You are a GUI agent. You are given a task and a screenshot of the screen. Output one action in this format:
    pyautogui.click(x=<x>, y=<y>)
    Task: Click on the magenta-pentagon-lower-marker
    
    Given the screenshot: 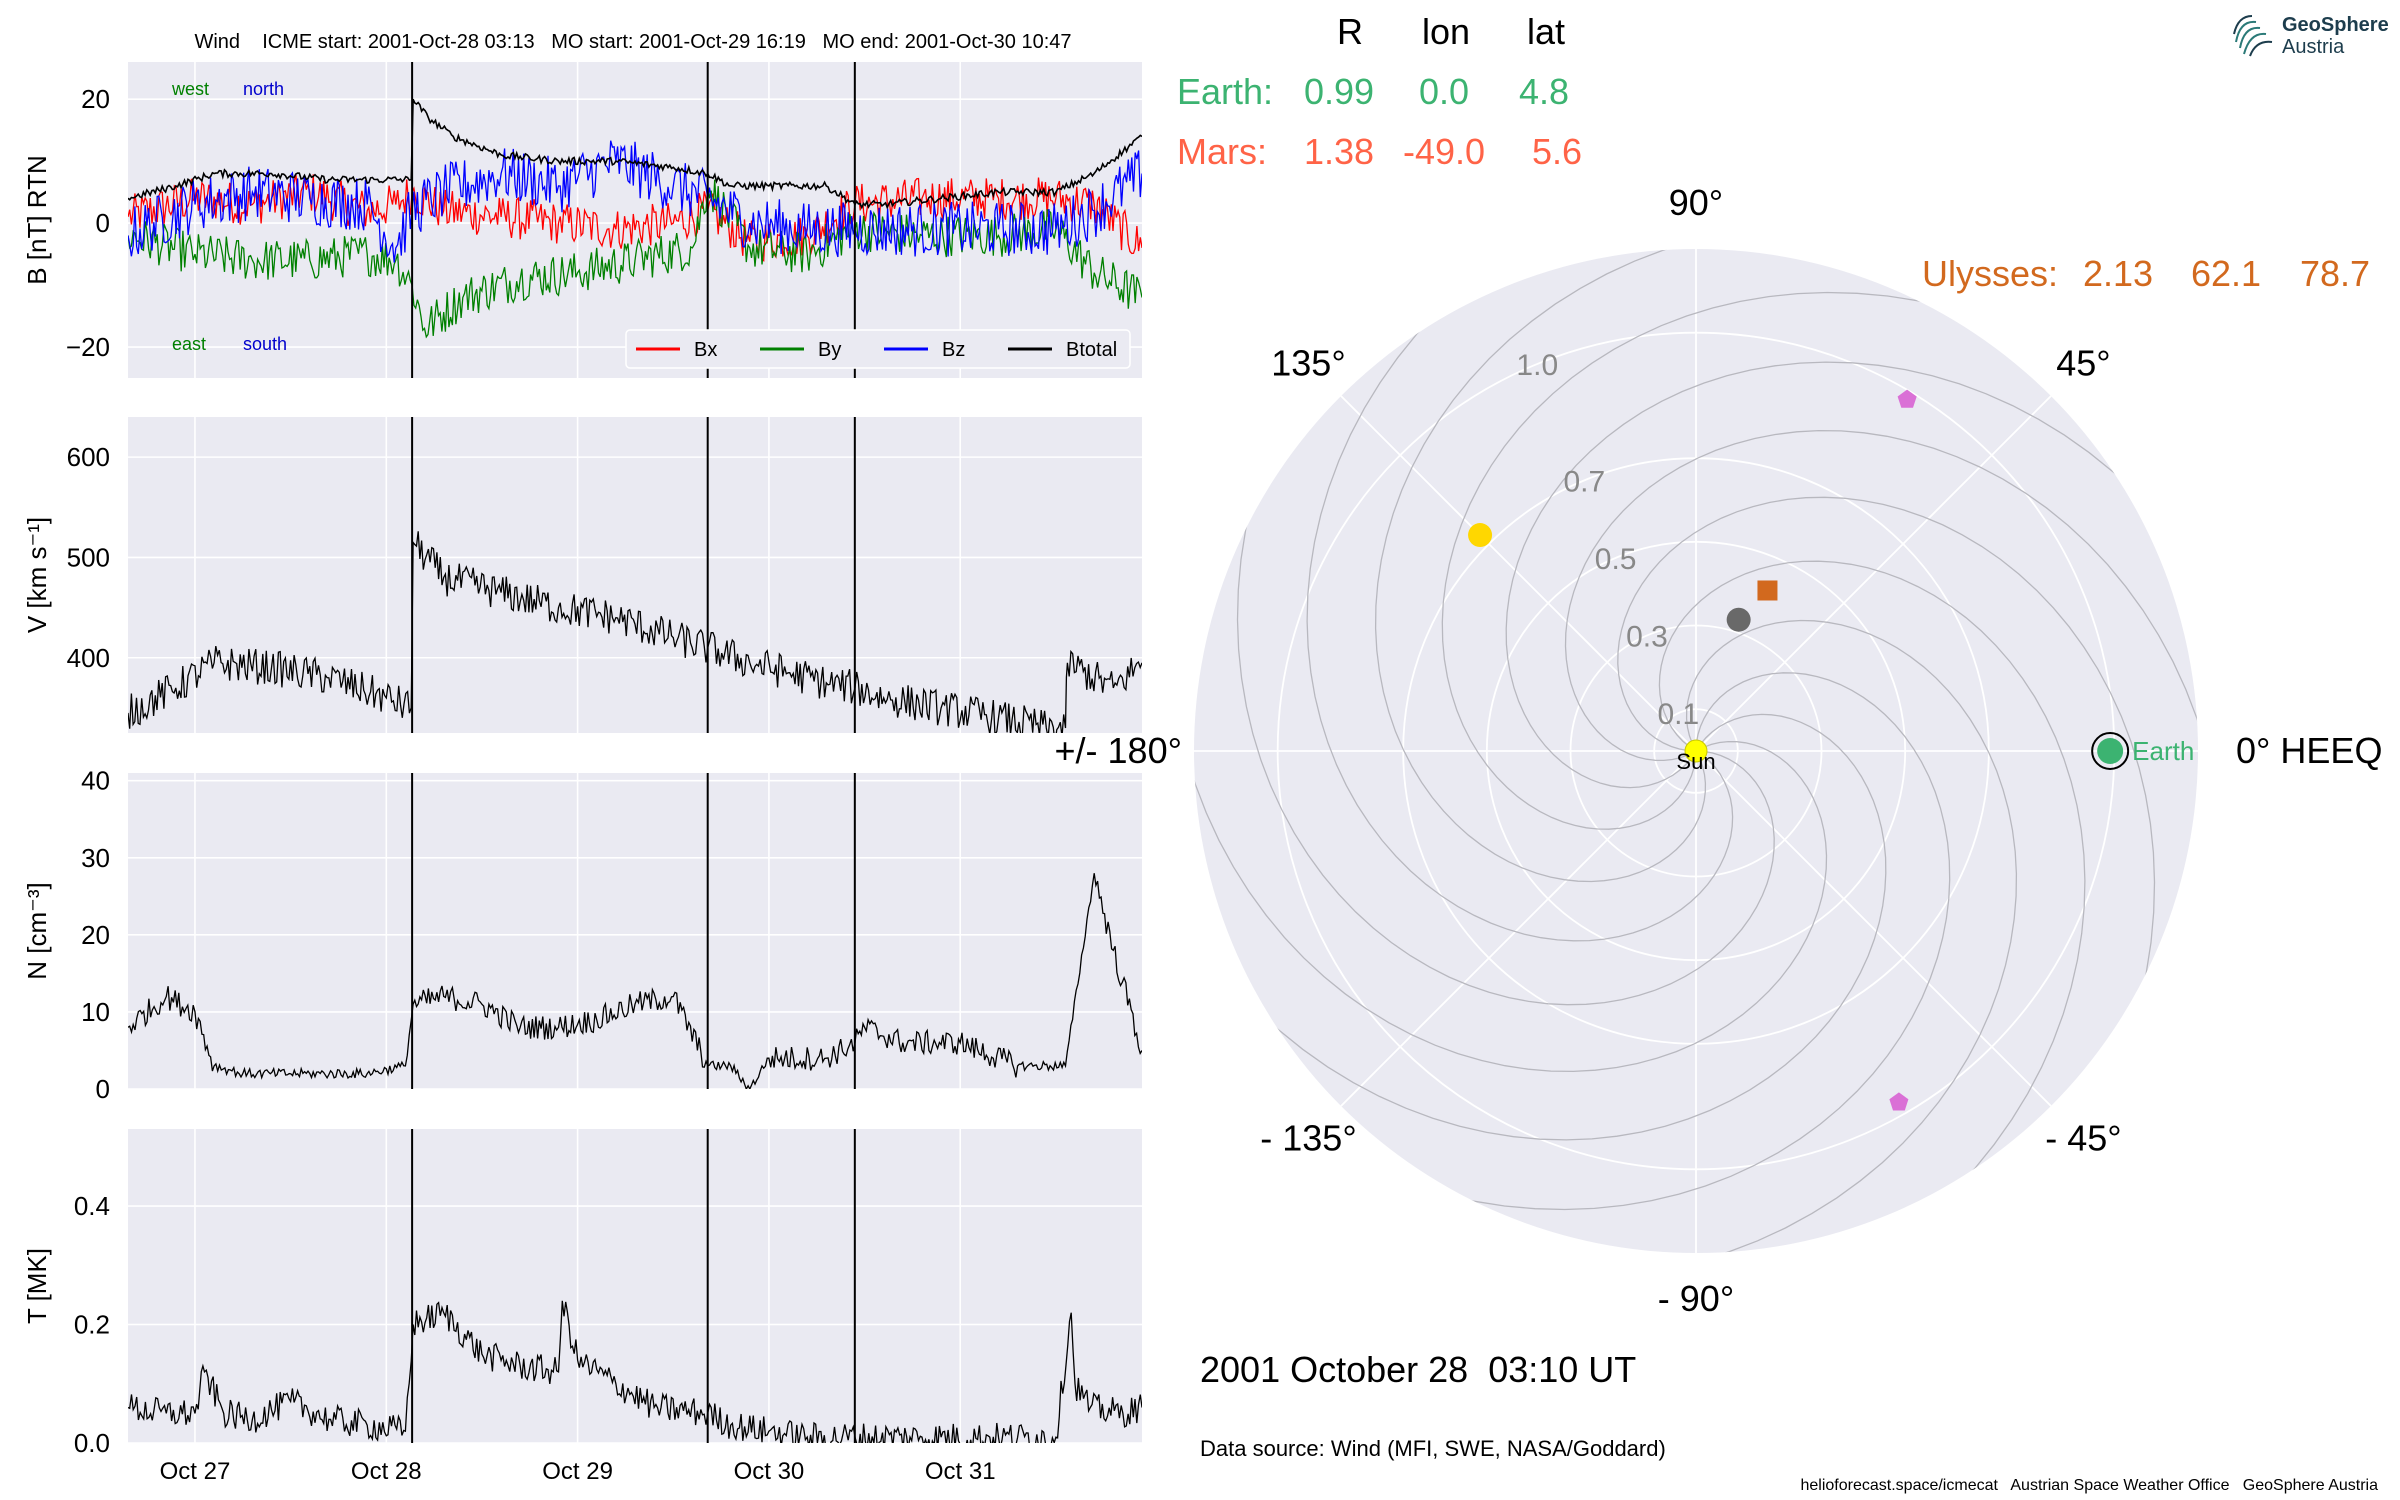 What is the action you would take?
    pyautogui.click(x=1899, y=1101)
    